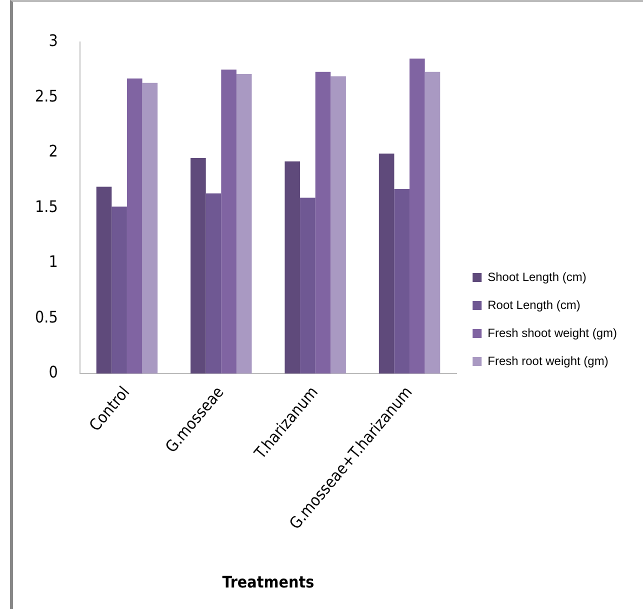  I want to click on legend-label: Fresh root weight (gm), so click(548, 361).